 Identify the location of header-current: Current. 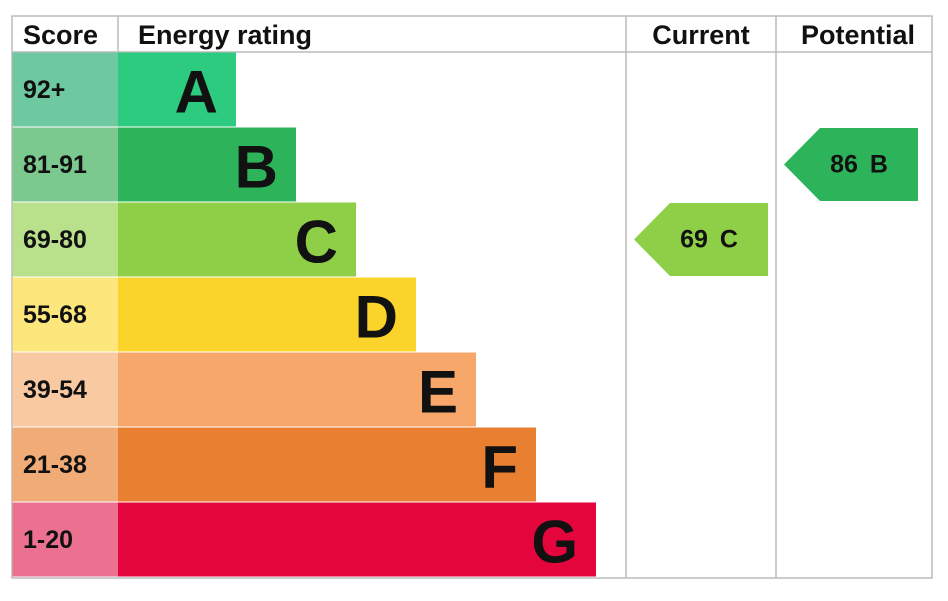
(701, 35).